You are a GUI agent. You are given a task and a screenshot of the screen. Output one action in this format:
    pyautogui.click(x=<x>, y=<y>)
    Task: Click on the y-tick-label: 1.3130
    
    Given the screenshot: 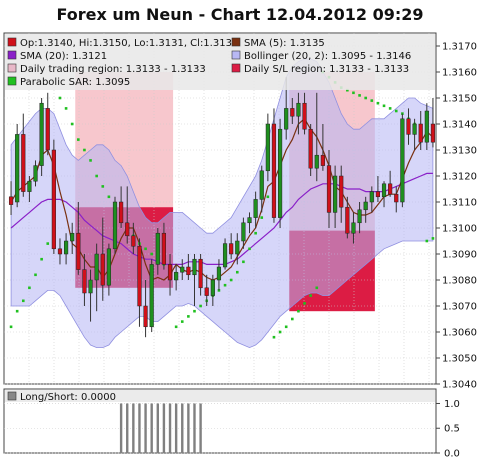 What is the action you would take?
    pyautogui.click(x=459, y=151)
    